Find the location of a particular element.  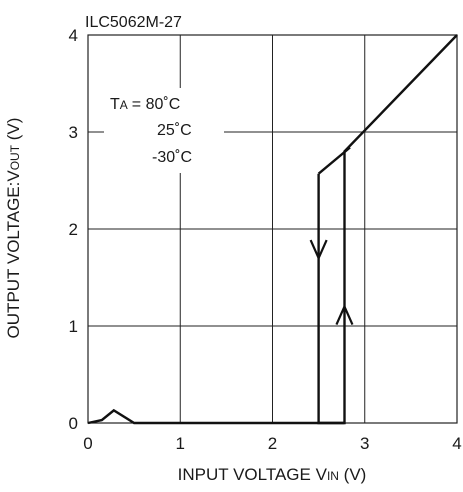

x-tick-label-2: 2 is located at coordinates (272, 443).